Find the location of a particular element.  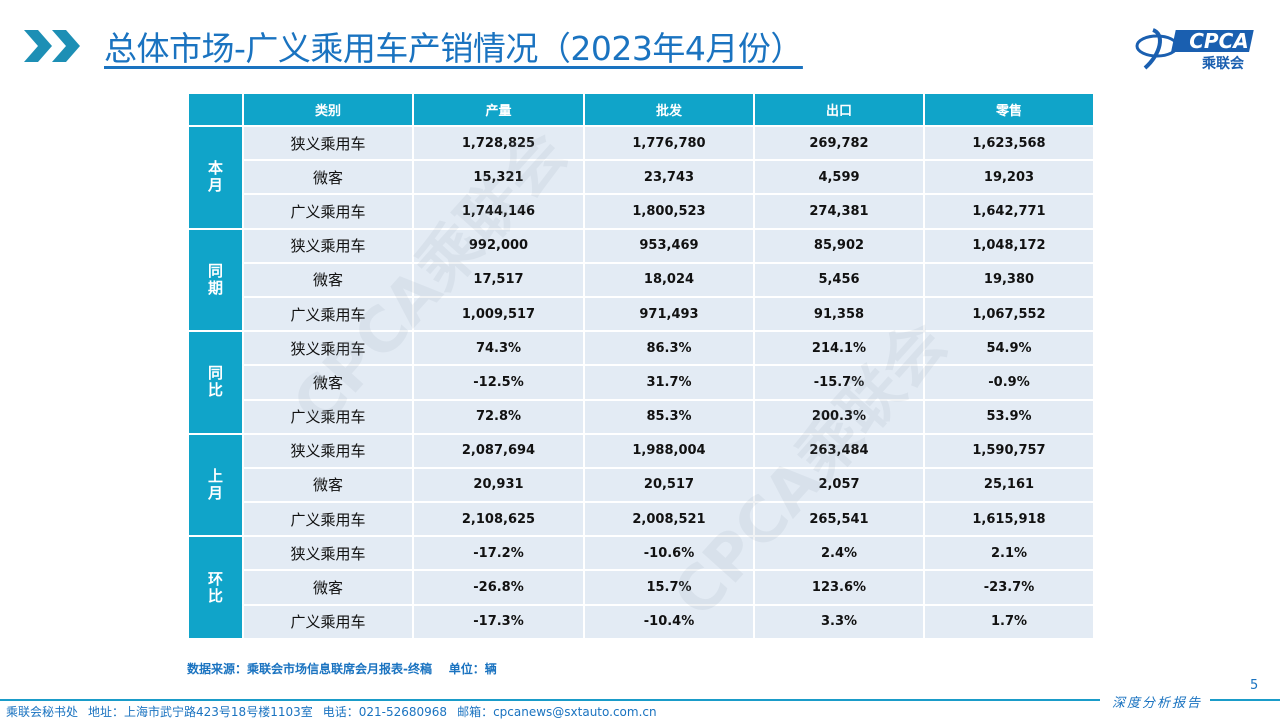

table-row: 广义乘用车 72.8% 85.3% 200.3% 53.9% is located at coordinates (641, 416).